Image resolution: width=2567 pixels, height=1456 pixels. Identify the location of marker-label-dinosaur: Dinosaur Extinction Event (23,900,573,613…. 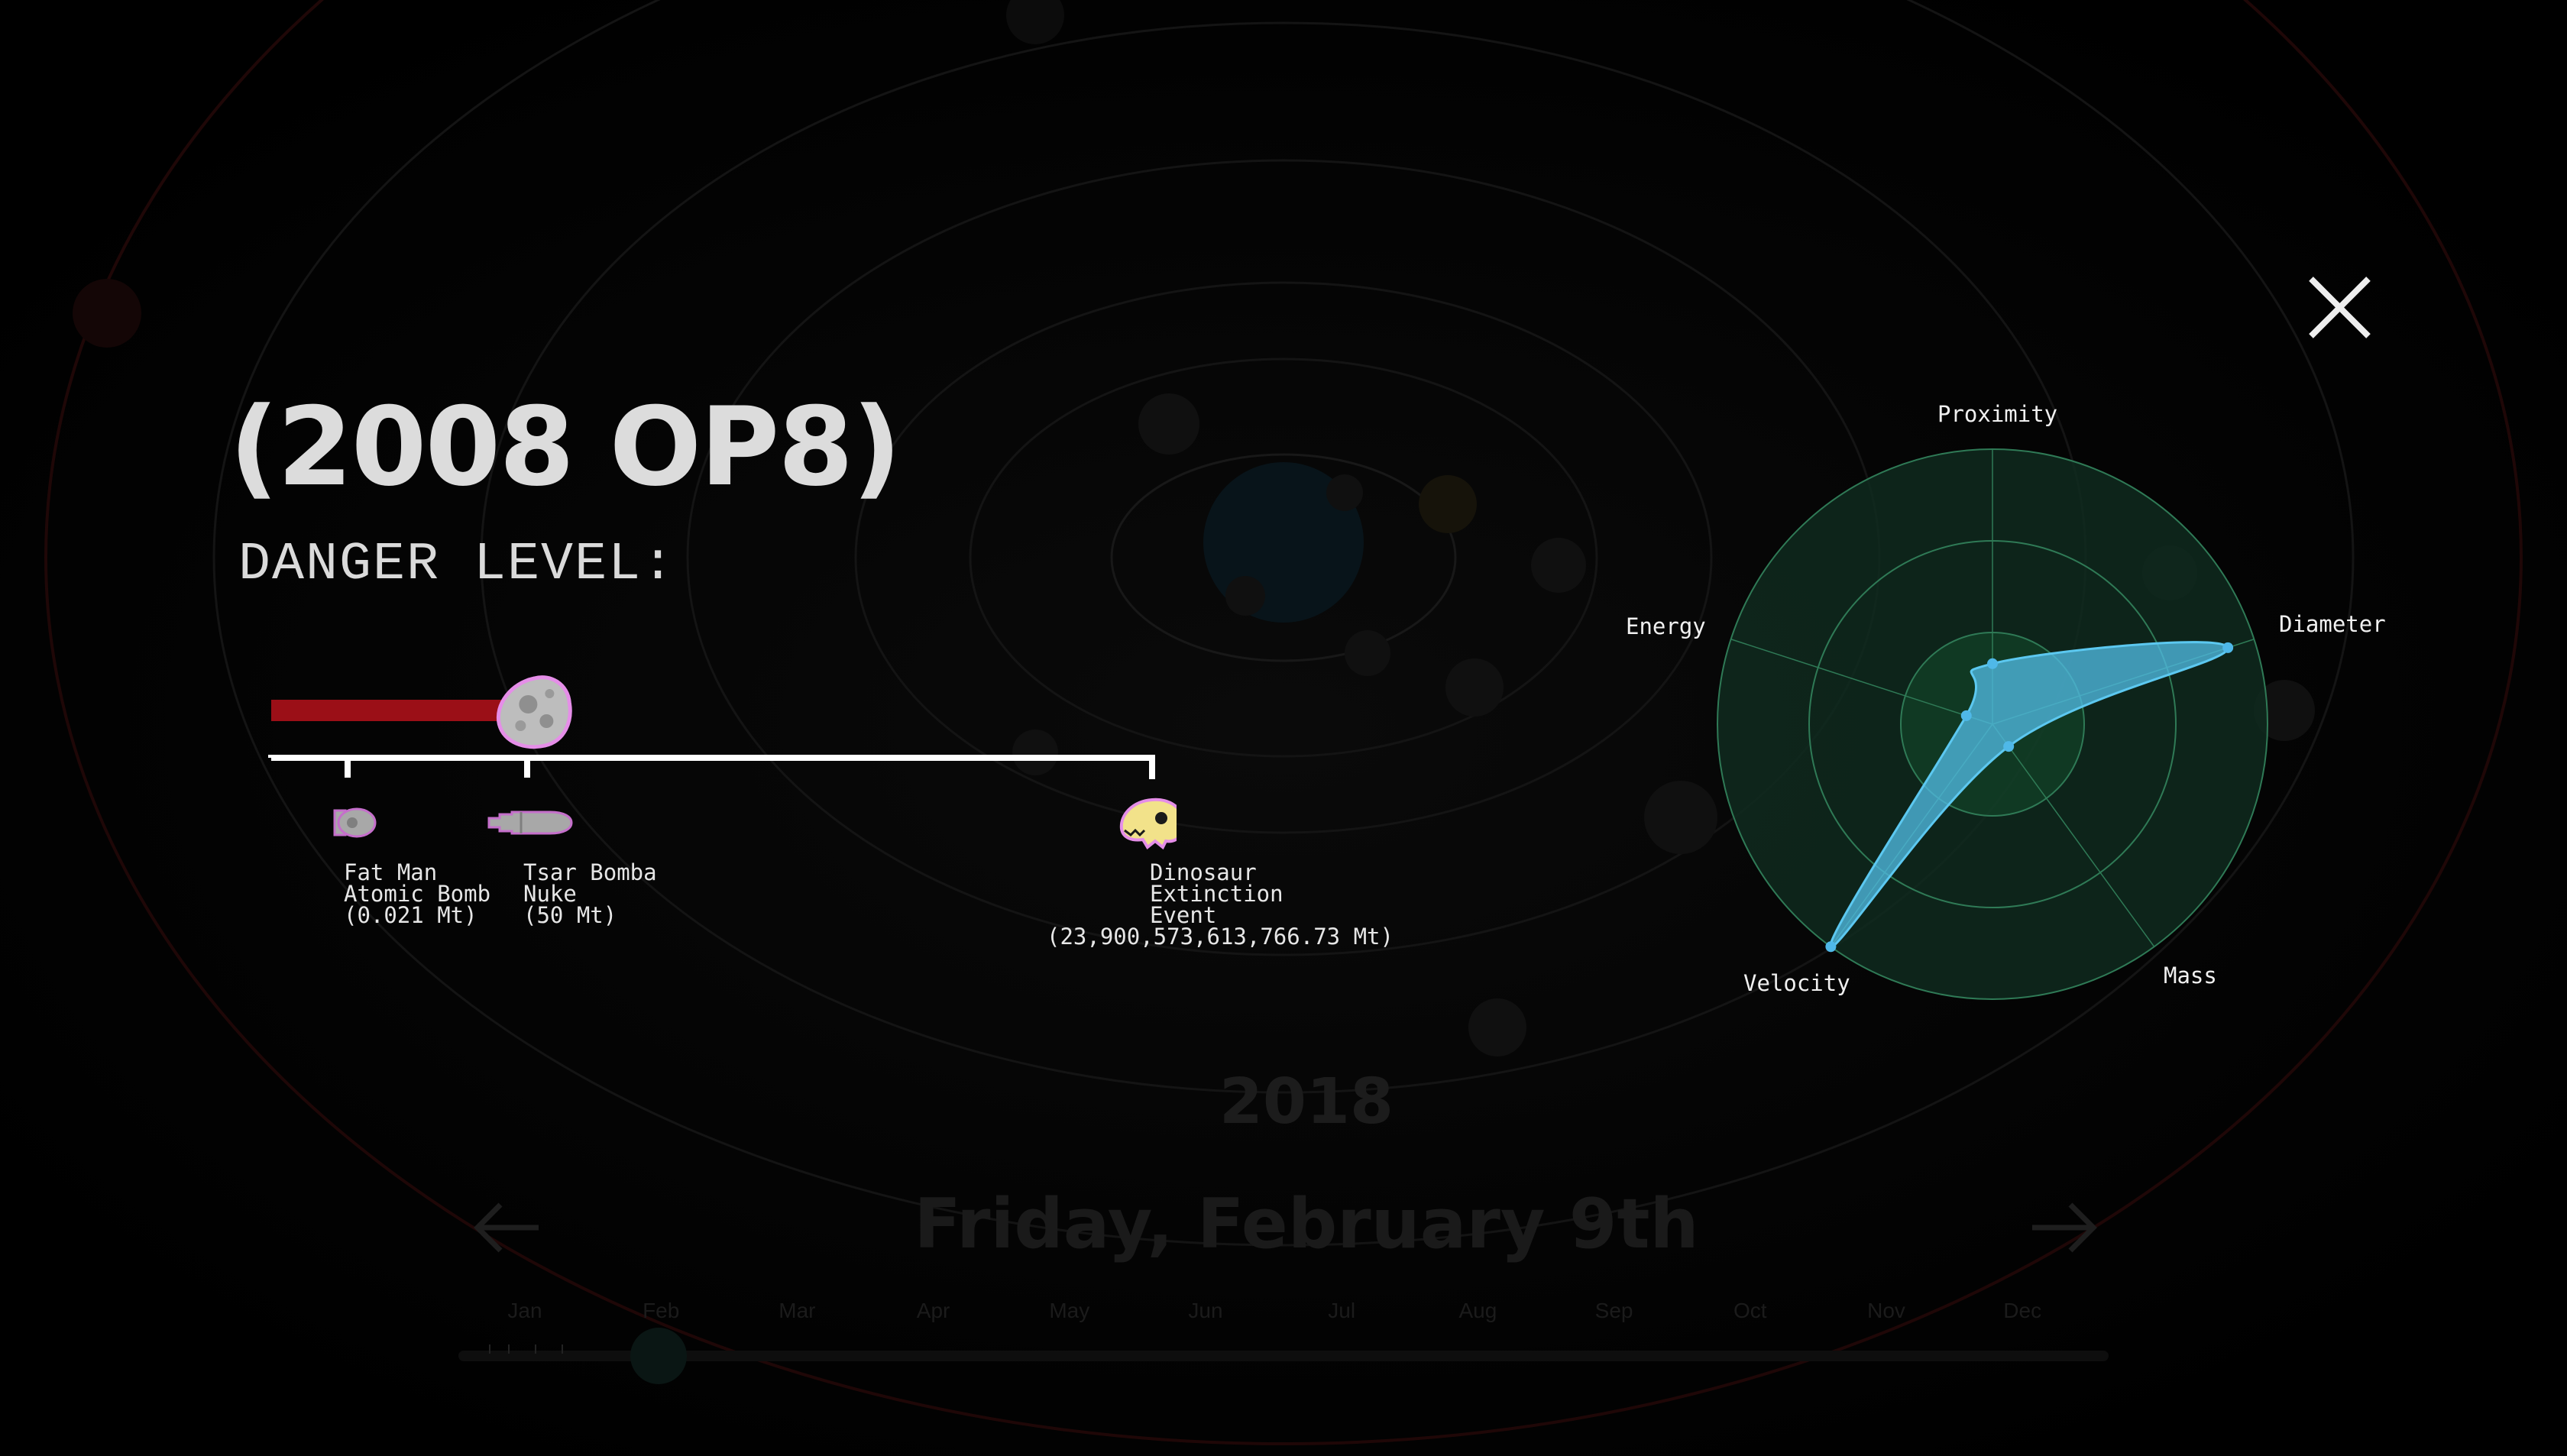
(1220, 903).